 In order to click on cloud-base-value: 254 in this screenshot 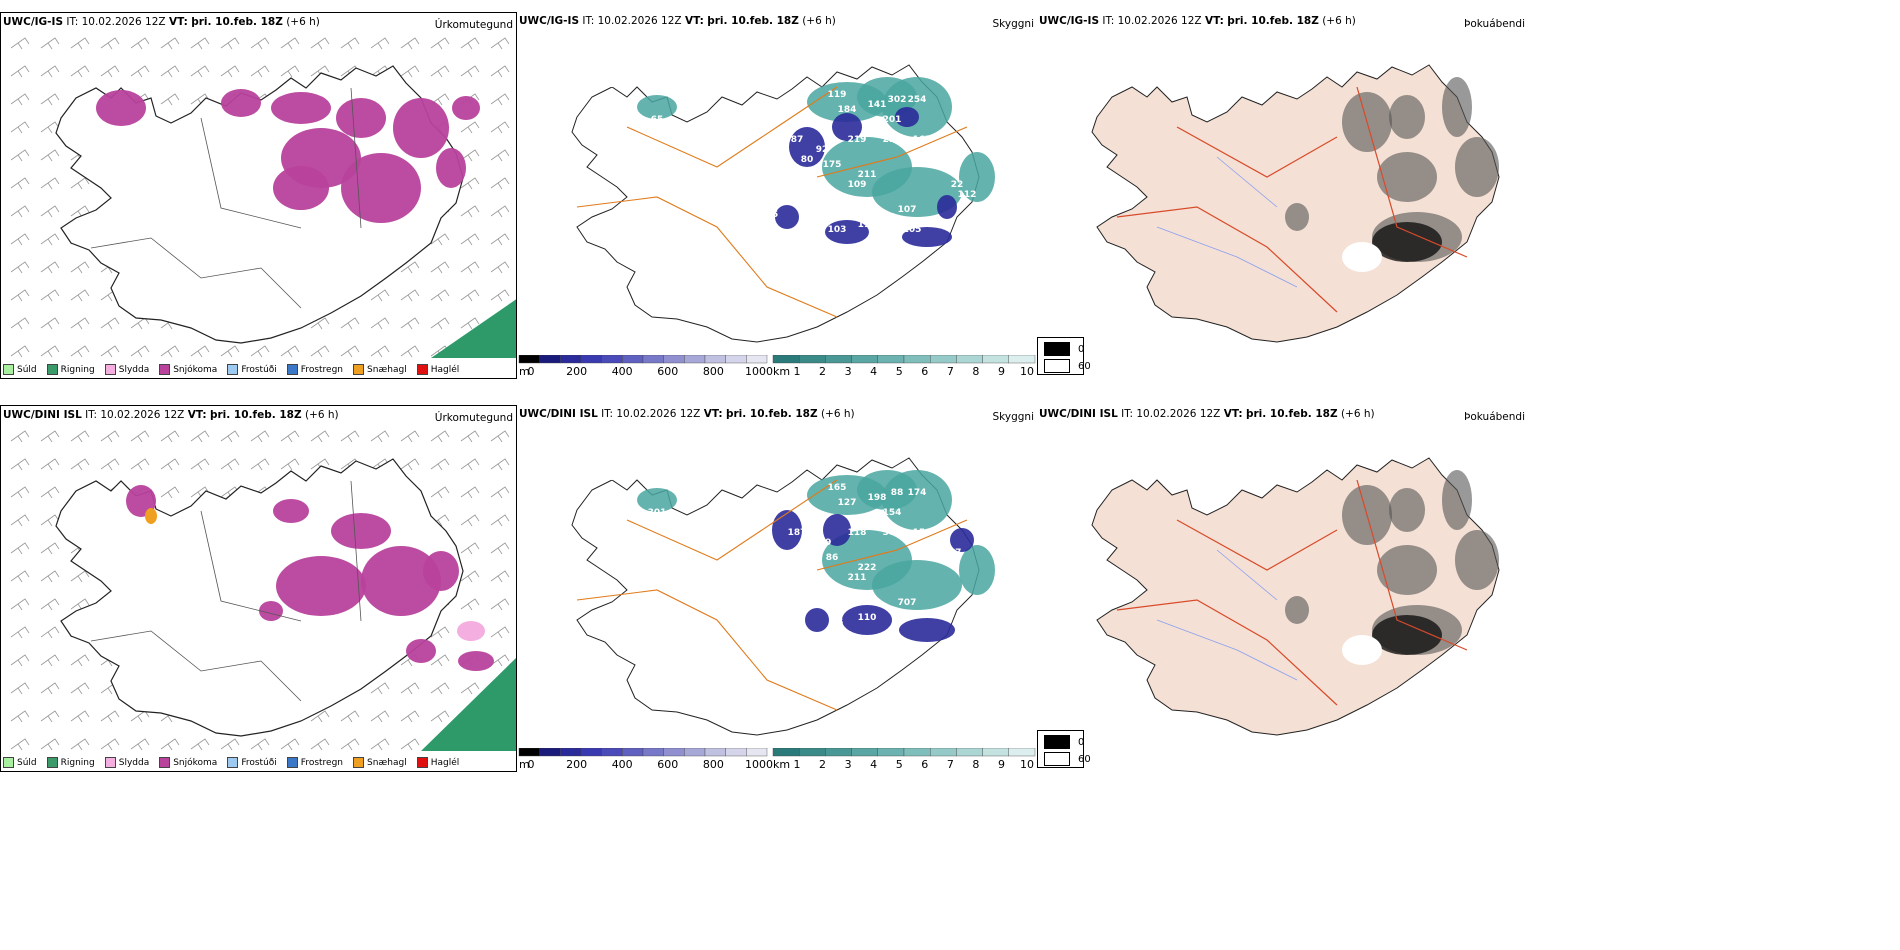, I will do `click(917, 100)`.